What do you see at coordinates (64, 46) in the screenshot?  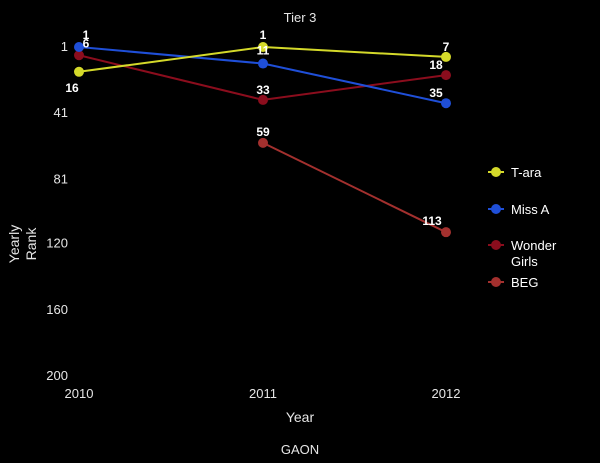 I see `y-tick-label: 1` at bounding box center [64, 46].